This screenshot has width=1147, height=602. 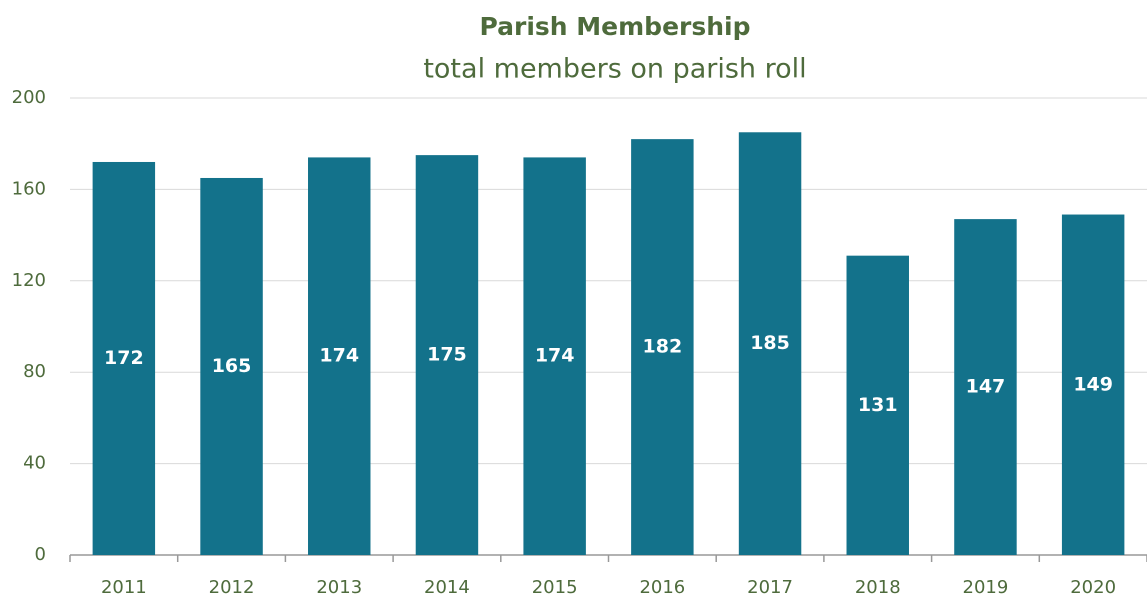 I want to click on data-label: 175, so click(x=447, y=355).